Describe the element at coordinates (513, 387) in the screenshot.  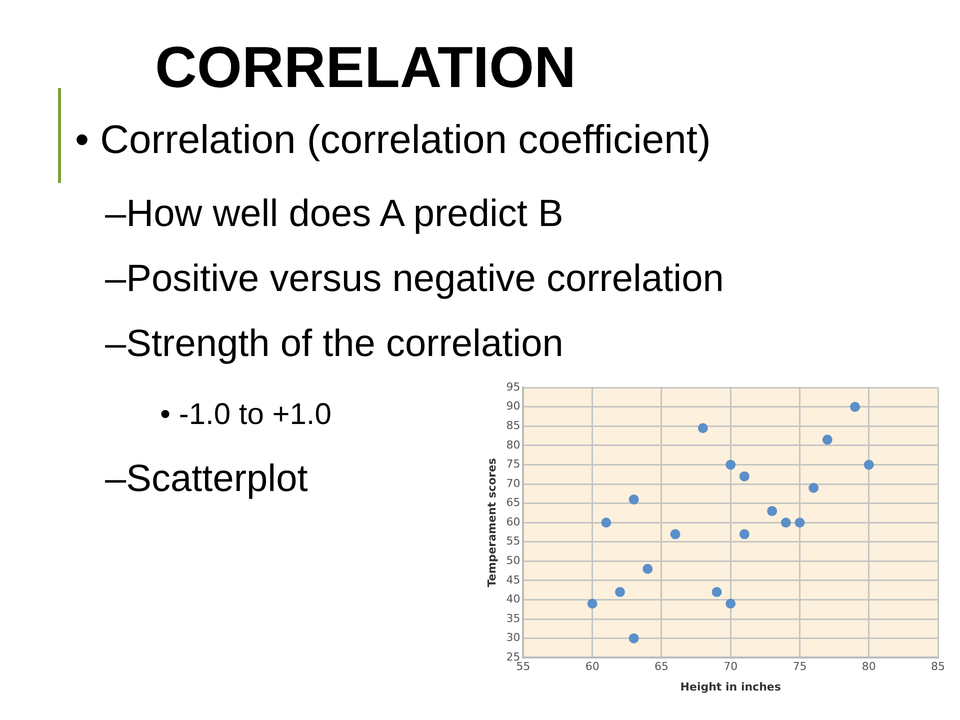
I see `y-tick-label: 95` at that location.